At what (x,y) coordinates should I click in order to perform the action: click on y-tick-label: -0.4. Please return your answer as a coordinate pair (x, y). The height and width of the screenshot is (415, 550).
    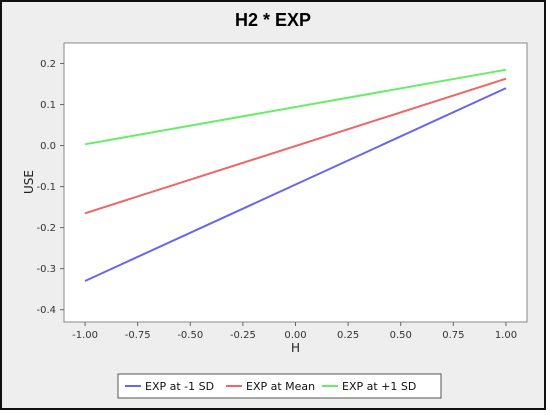
    Looking at the image, I should click on (46, 310).